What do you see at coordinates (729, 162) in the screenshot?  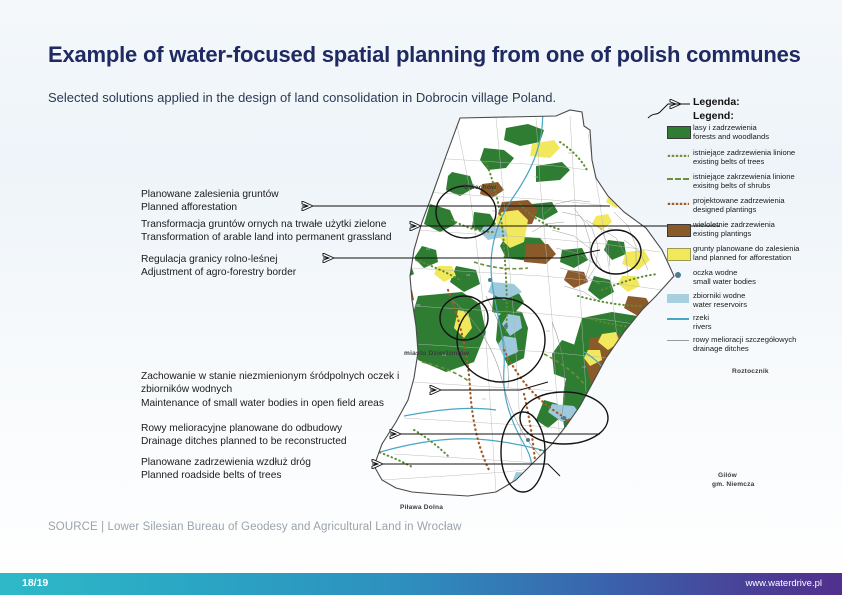 I see `legend-label-en: existing belts of trees` at bounding box center [729, 162].